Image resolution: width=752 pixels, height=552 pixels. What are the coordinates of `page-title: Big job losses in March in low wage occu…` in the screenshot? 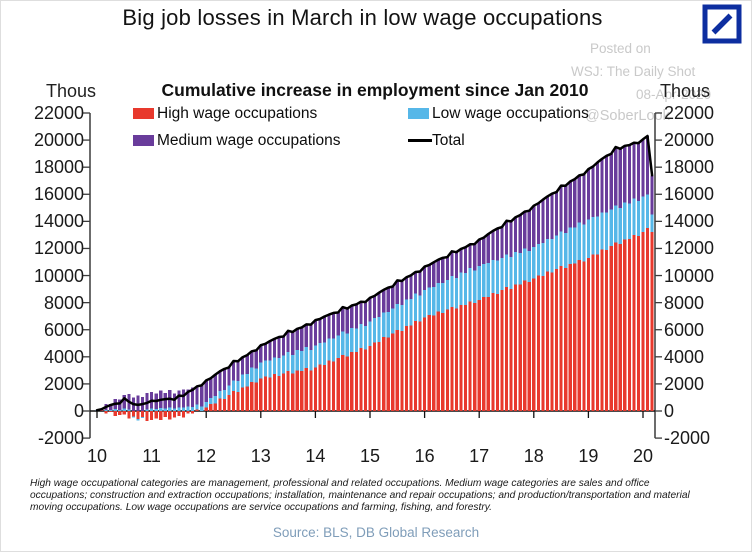 It's located at (362, 17).